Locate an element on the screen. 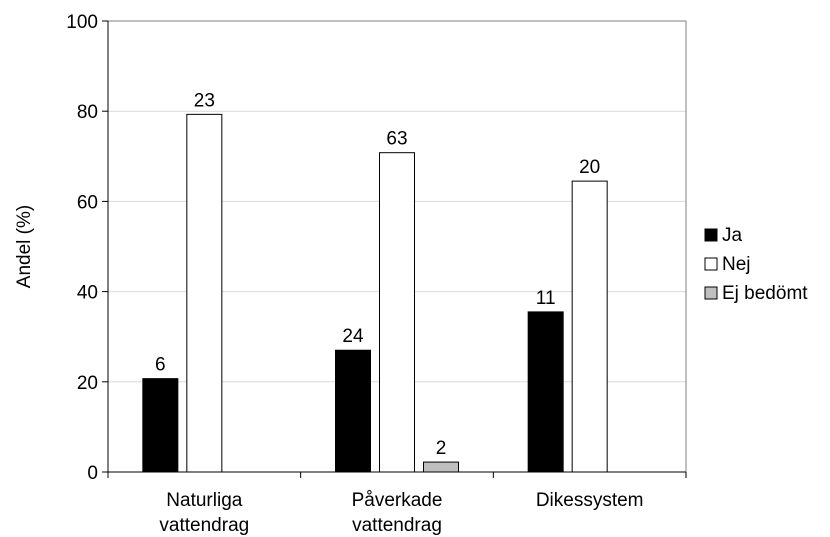 This screenshot has height=537, width=830. legend-label: Ja is located at coordinates (732, 235).